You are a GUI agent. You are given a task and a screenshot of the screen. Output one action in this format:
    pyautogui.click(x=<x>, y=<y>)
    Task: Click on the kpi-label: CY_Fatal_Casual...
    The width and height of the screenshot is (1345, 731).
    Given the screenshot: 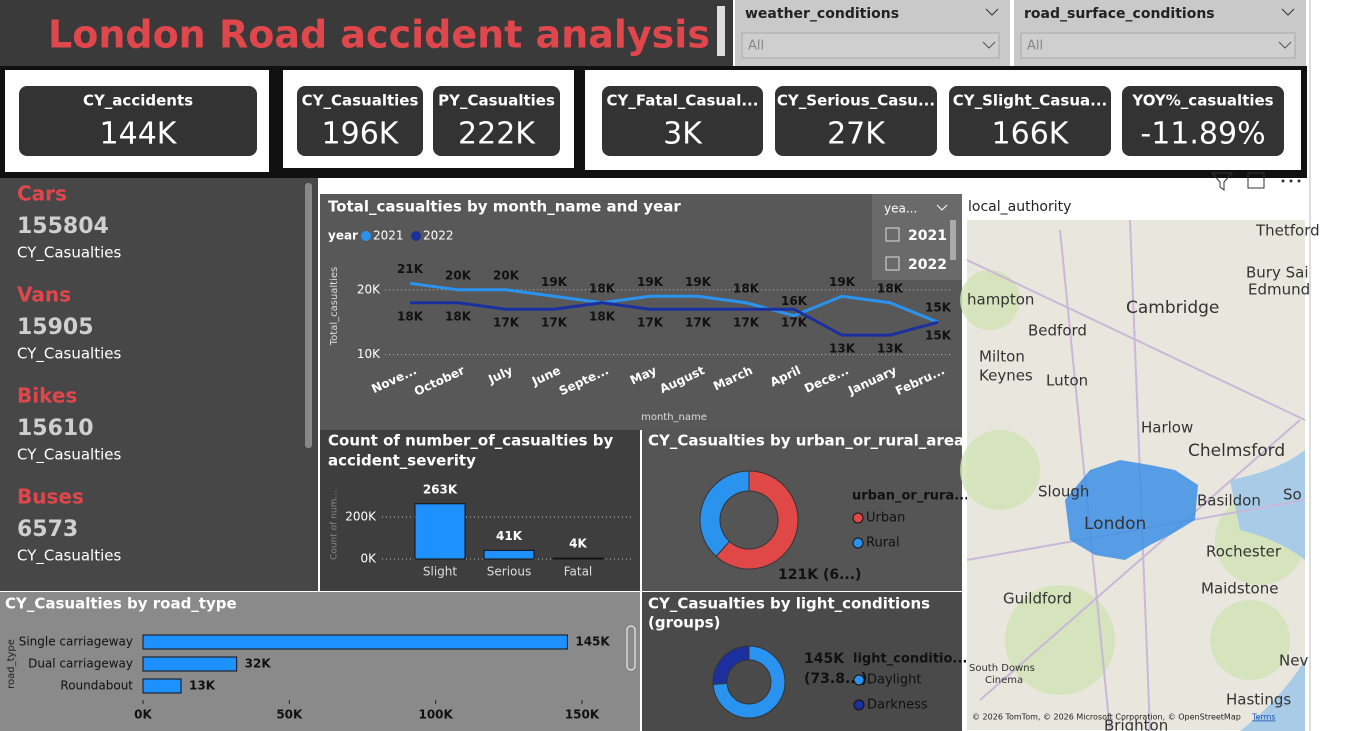 What is the action you would take?
    pyautogui.click(x=683, y=101)
    